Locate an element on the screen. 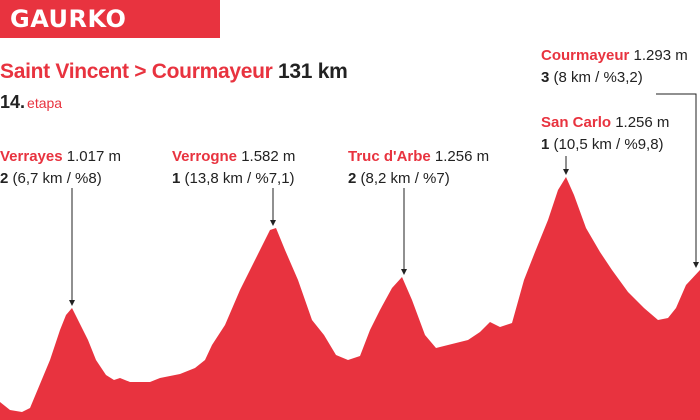 This screenshot has width=700, height=420. pointer-courmayeur-arrowhead is located at coordinates (696, 265).